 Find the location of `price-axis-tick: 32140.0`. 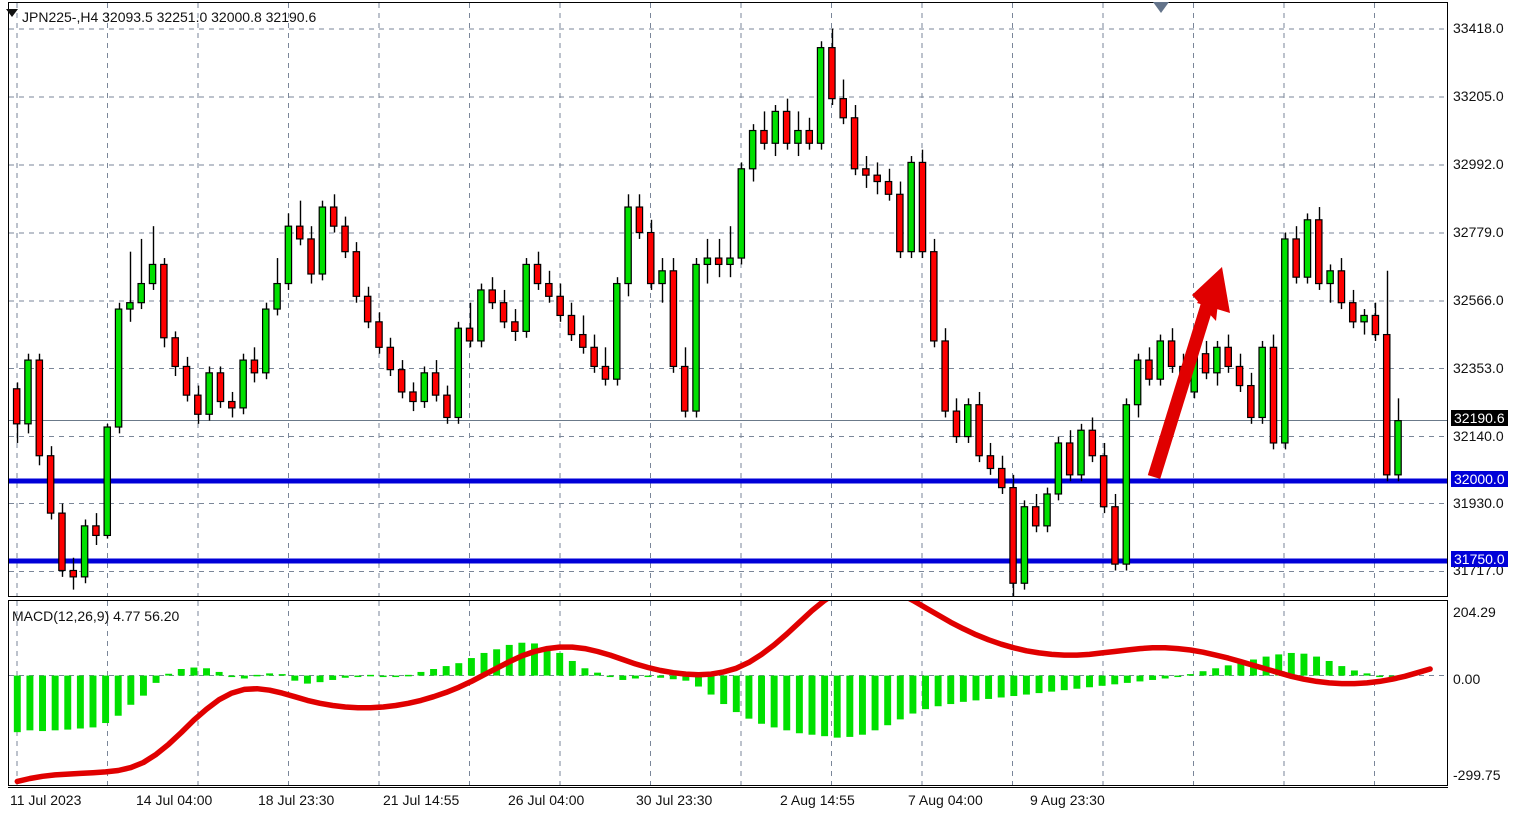

price-axis-tick: 32140.0 is located at coordinates (1478, 435).